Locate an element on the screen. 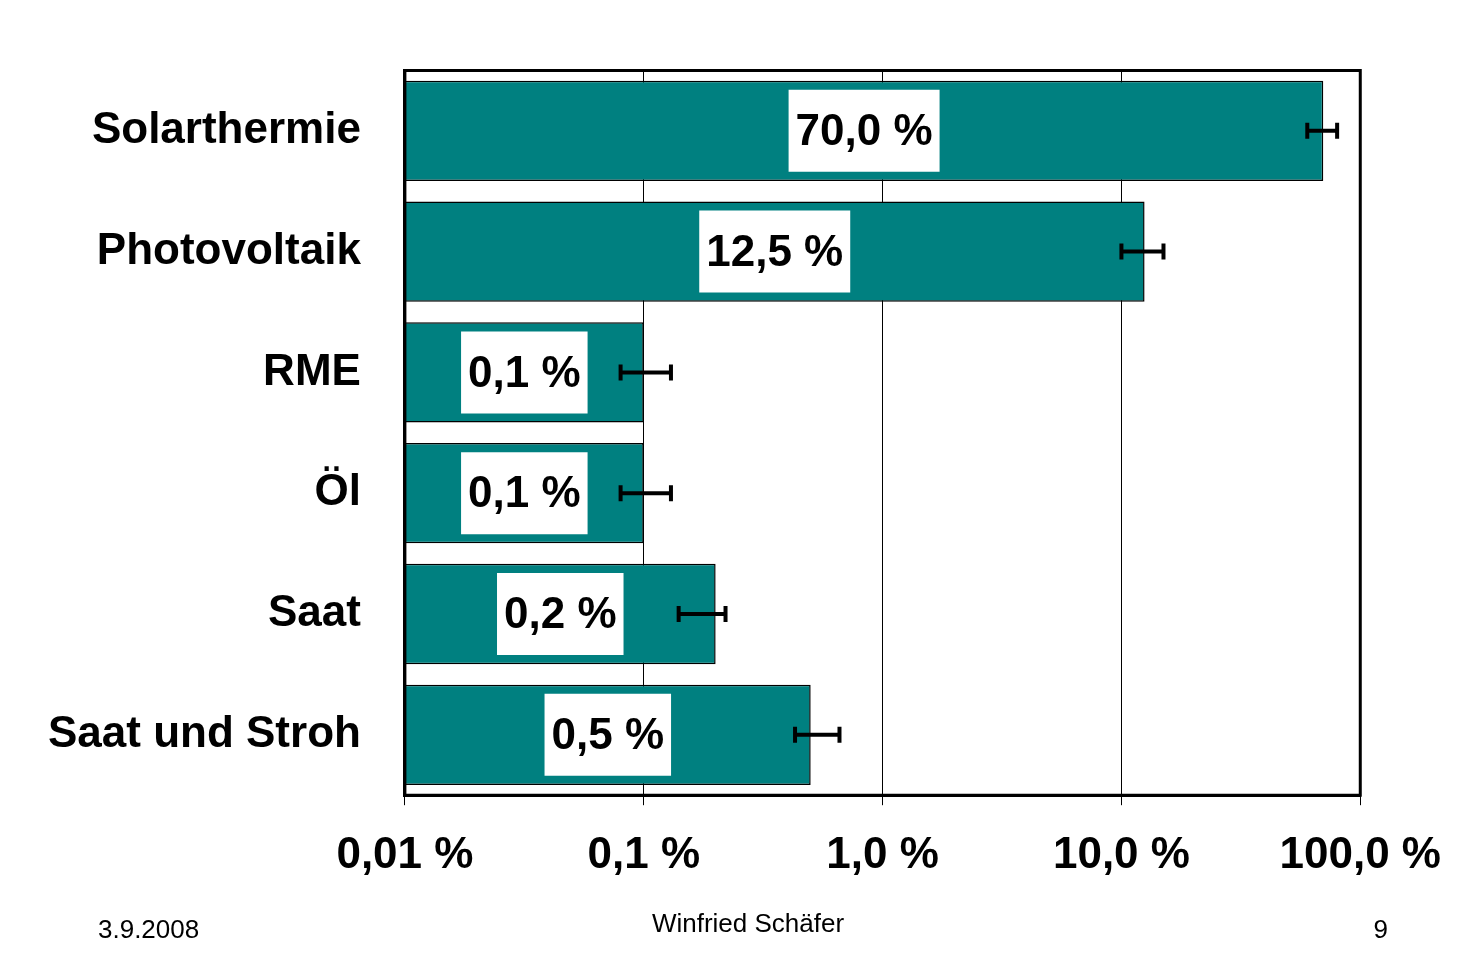 This screenshot has width=1473, height=954. y-tick-label: Solarthermie is located at coordinates (226, 127).